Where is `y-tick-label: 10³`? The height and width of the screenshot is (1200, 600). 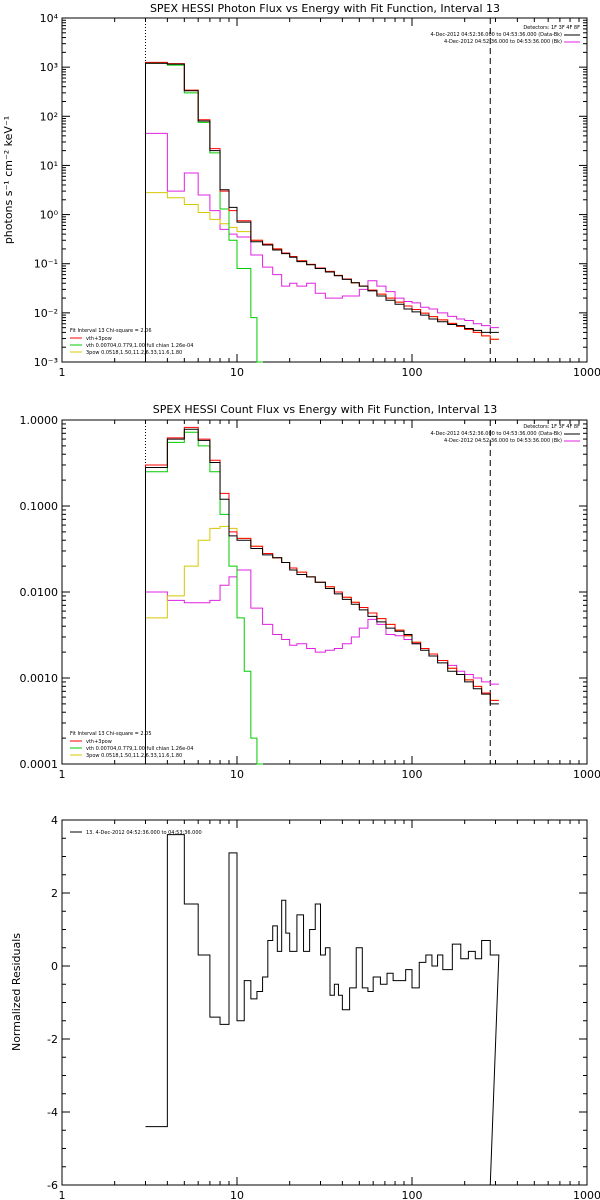 y-tick-label: 10³ is located at coordinates (49, 67).